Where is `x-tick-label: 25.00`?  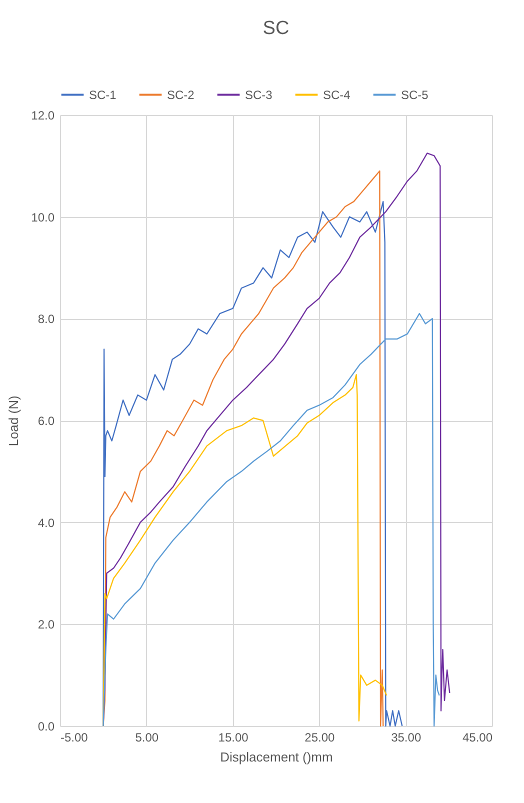 x-tick-label: 25.00 is located at coordinates (320, 737).